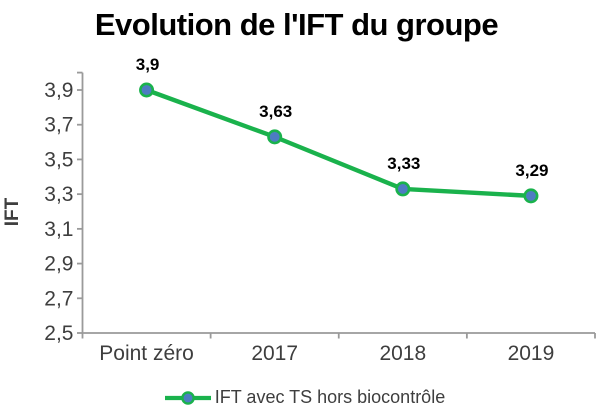 Image resolution: width=609 pixels, height=418 pixels. I want to click on y-tick-label: 3,7, so click(58, 125).